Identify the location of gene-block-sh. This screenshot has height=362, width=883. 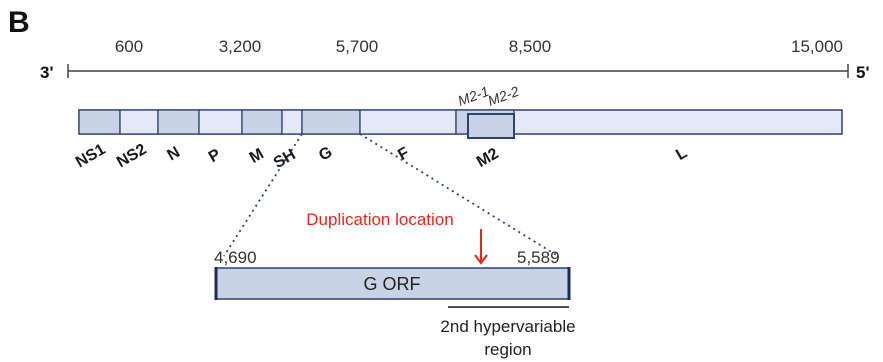
(292, 122).